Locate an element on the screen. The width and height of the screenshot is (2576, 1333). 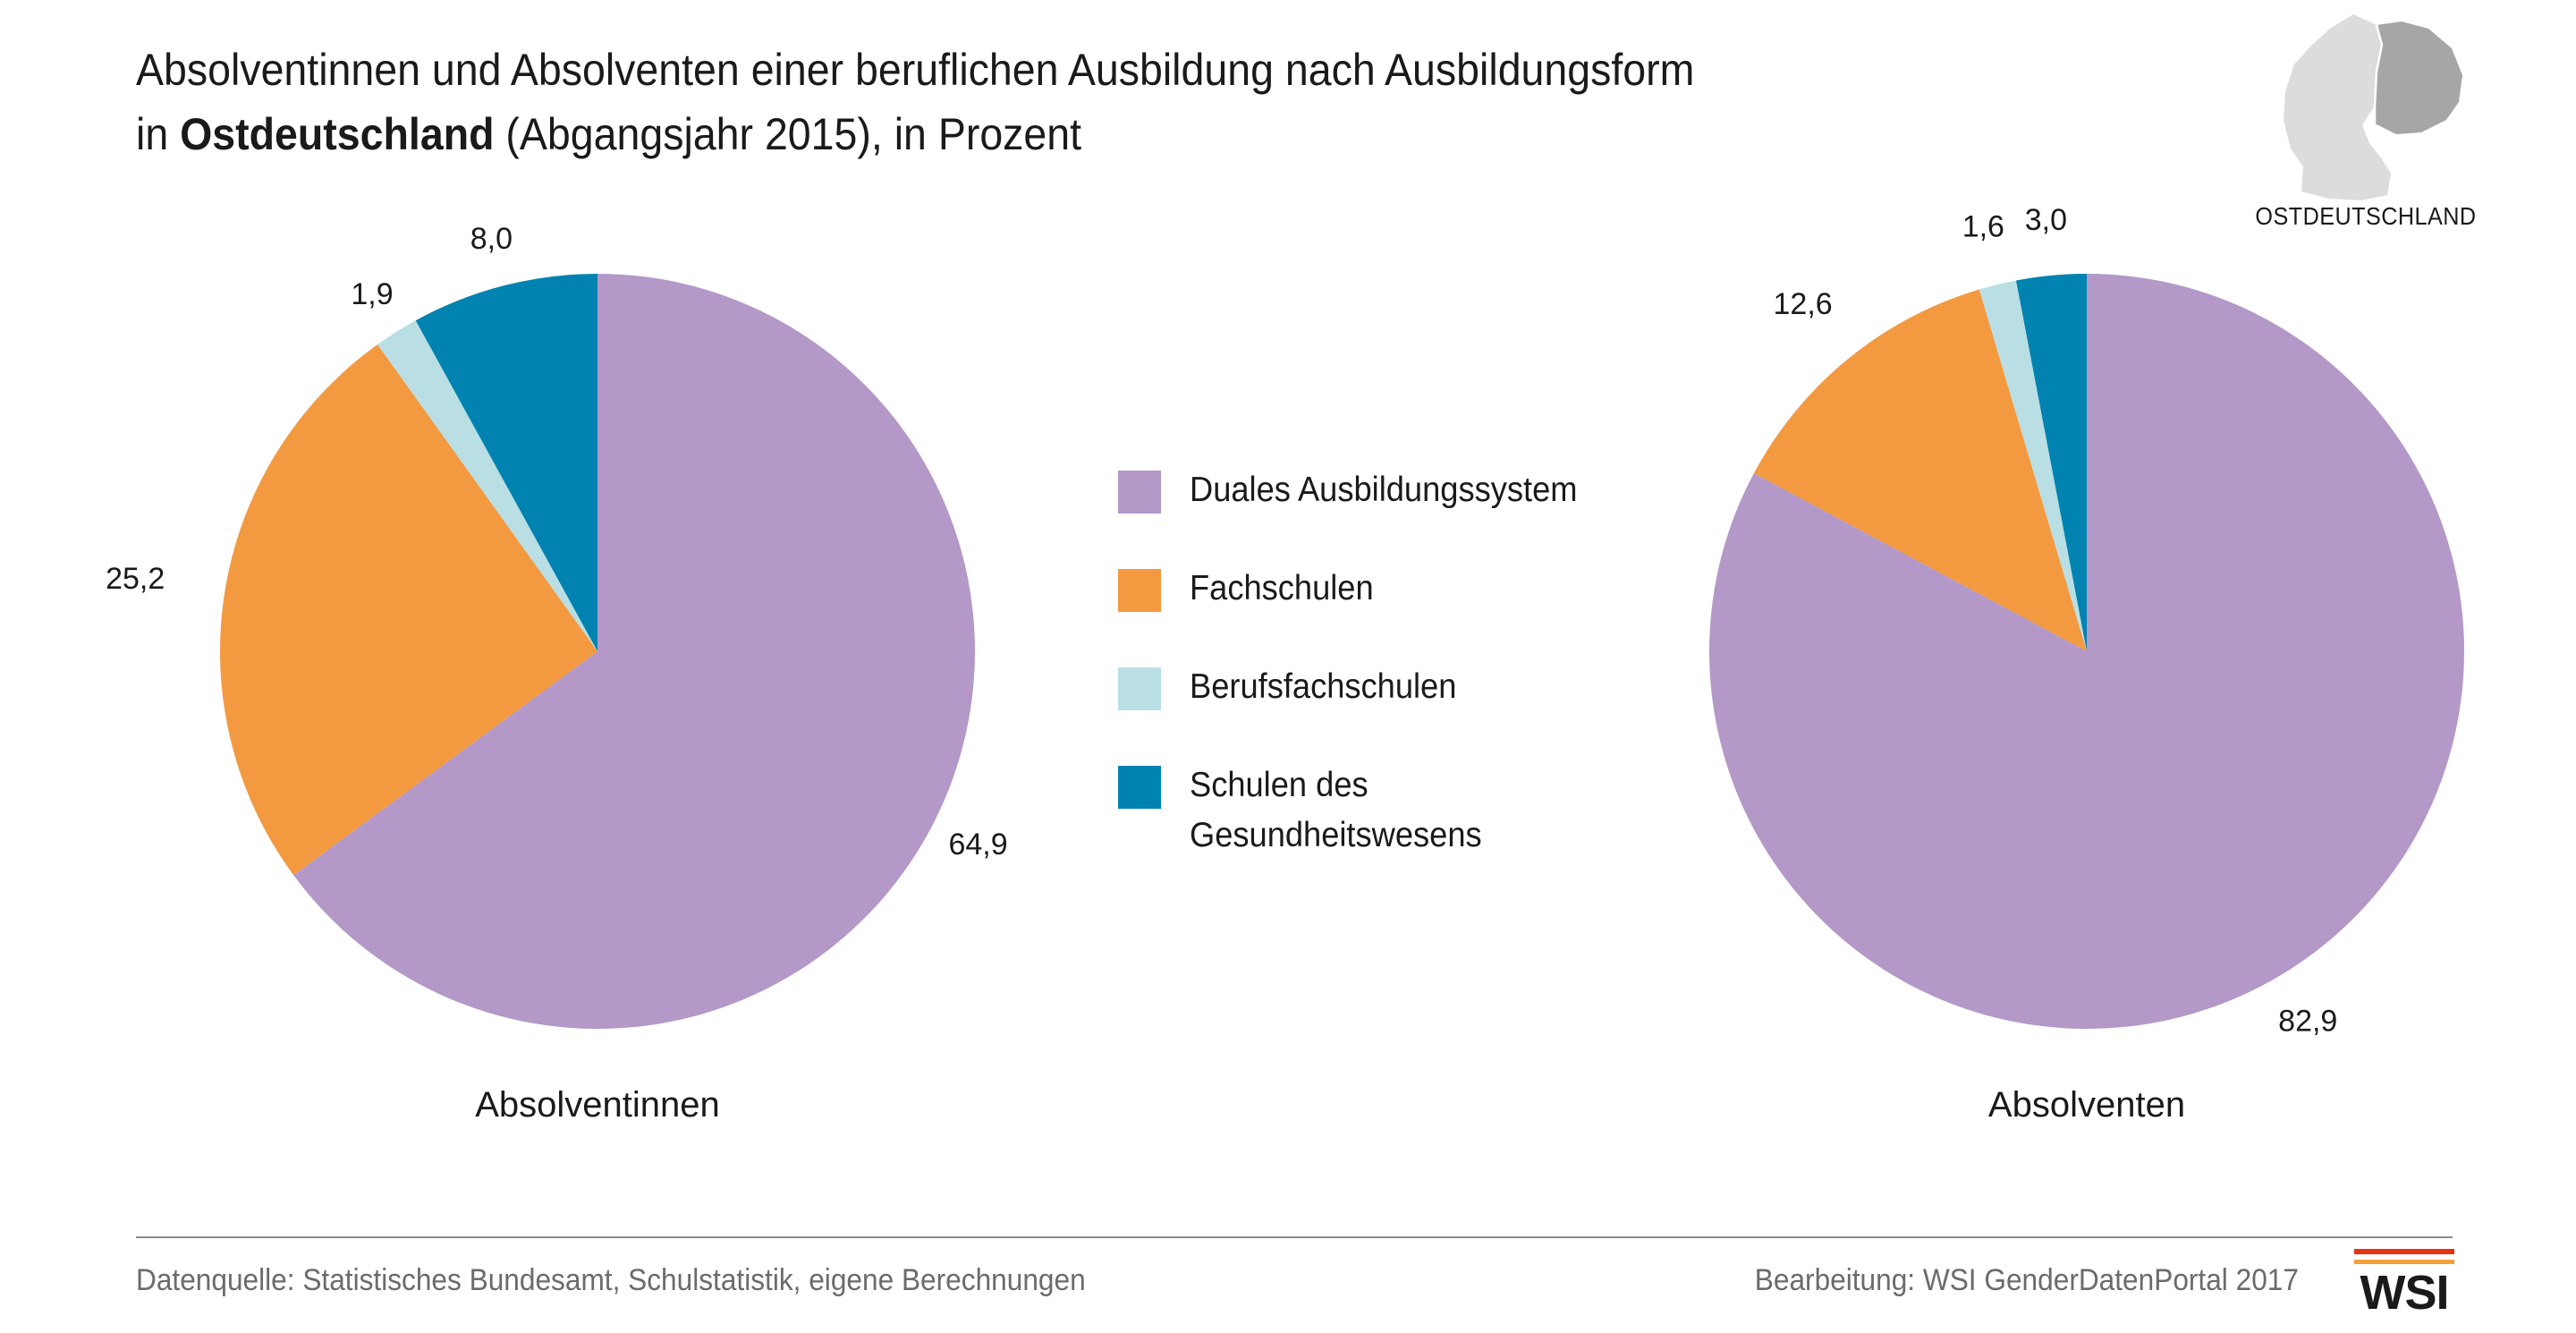
legend-swatch-fachschulen is located at coordinates (1139, 590).